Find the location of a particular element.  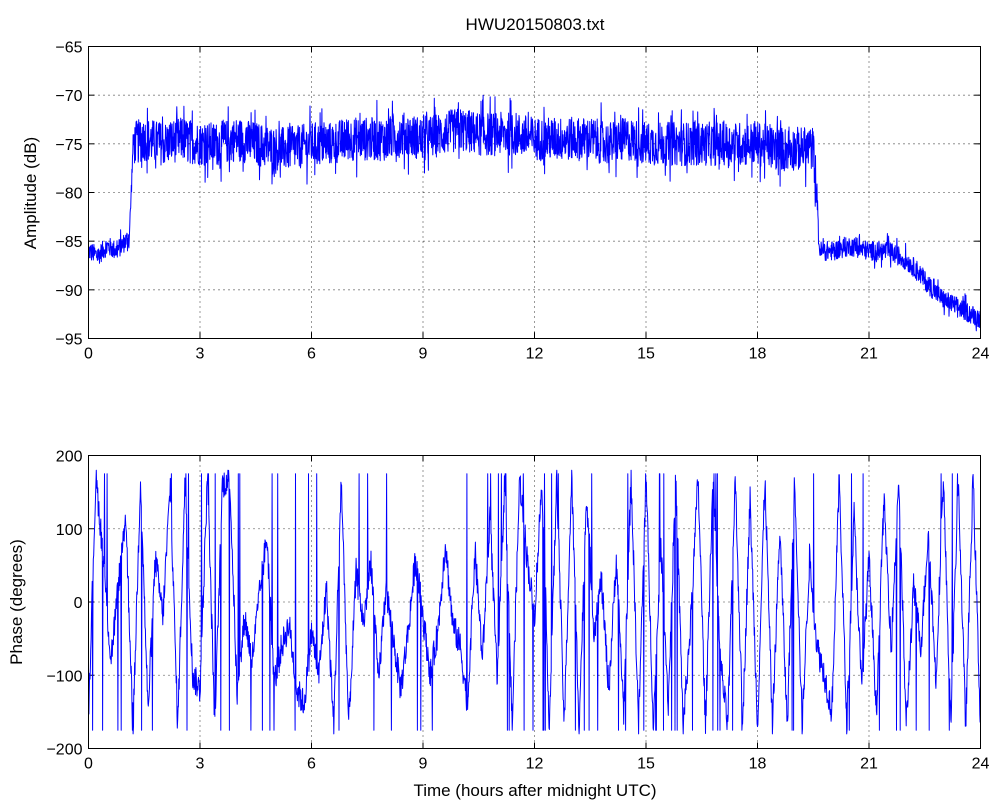

amplitude-x-tick-label: 24 is located at coordinates (981, 354).